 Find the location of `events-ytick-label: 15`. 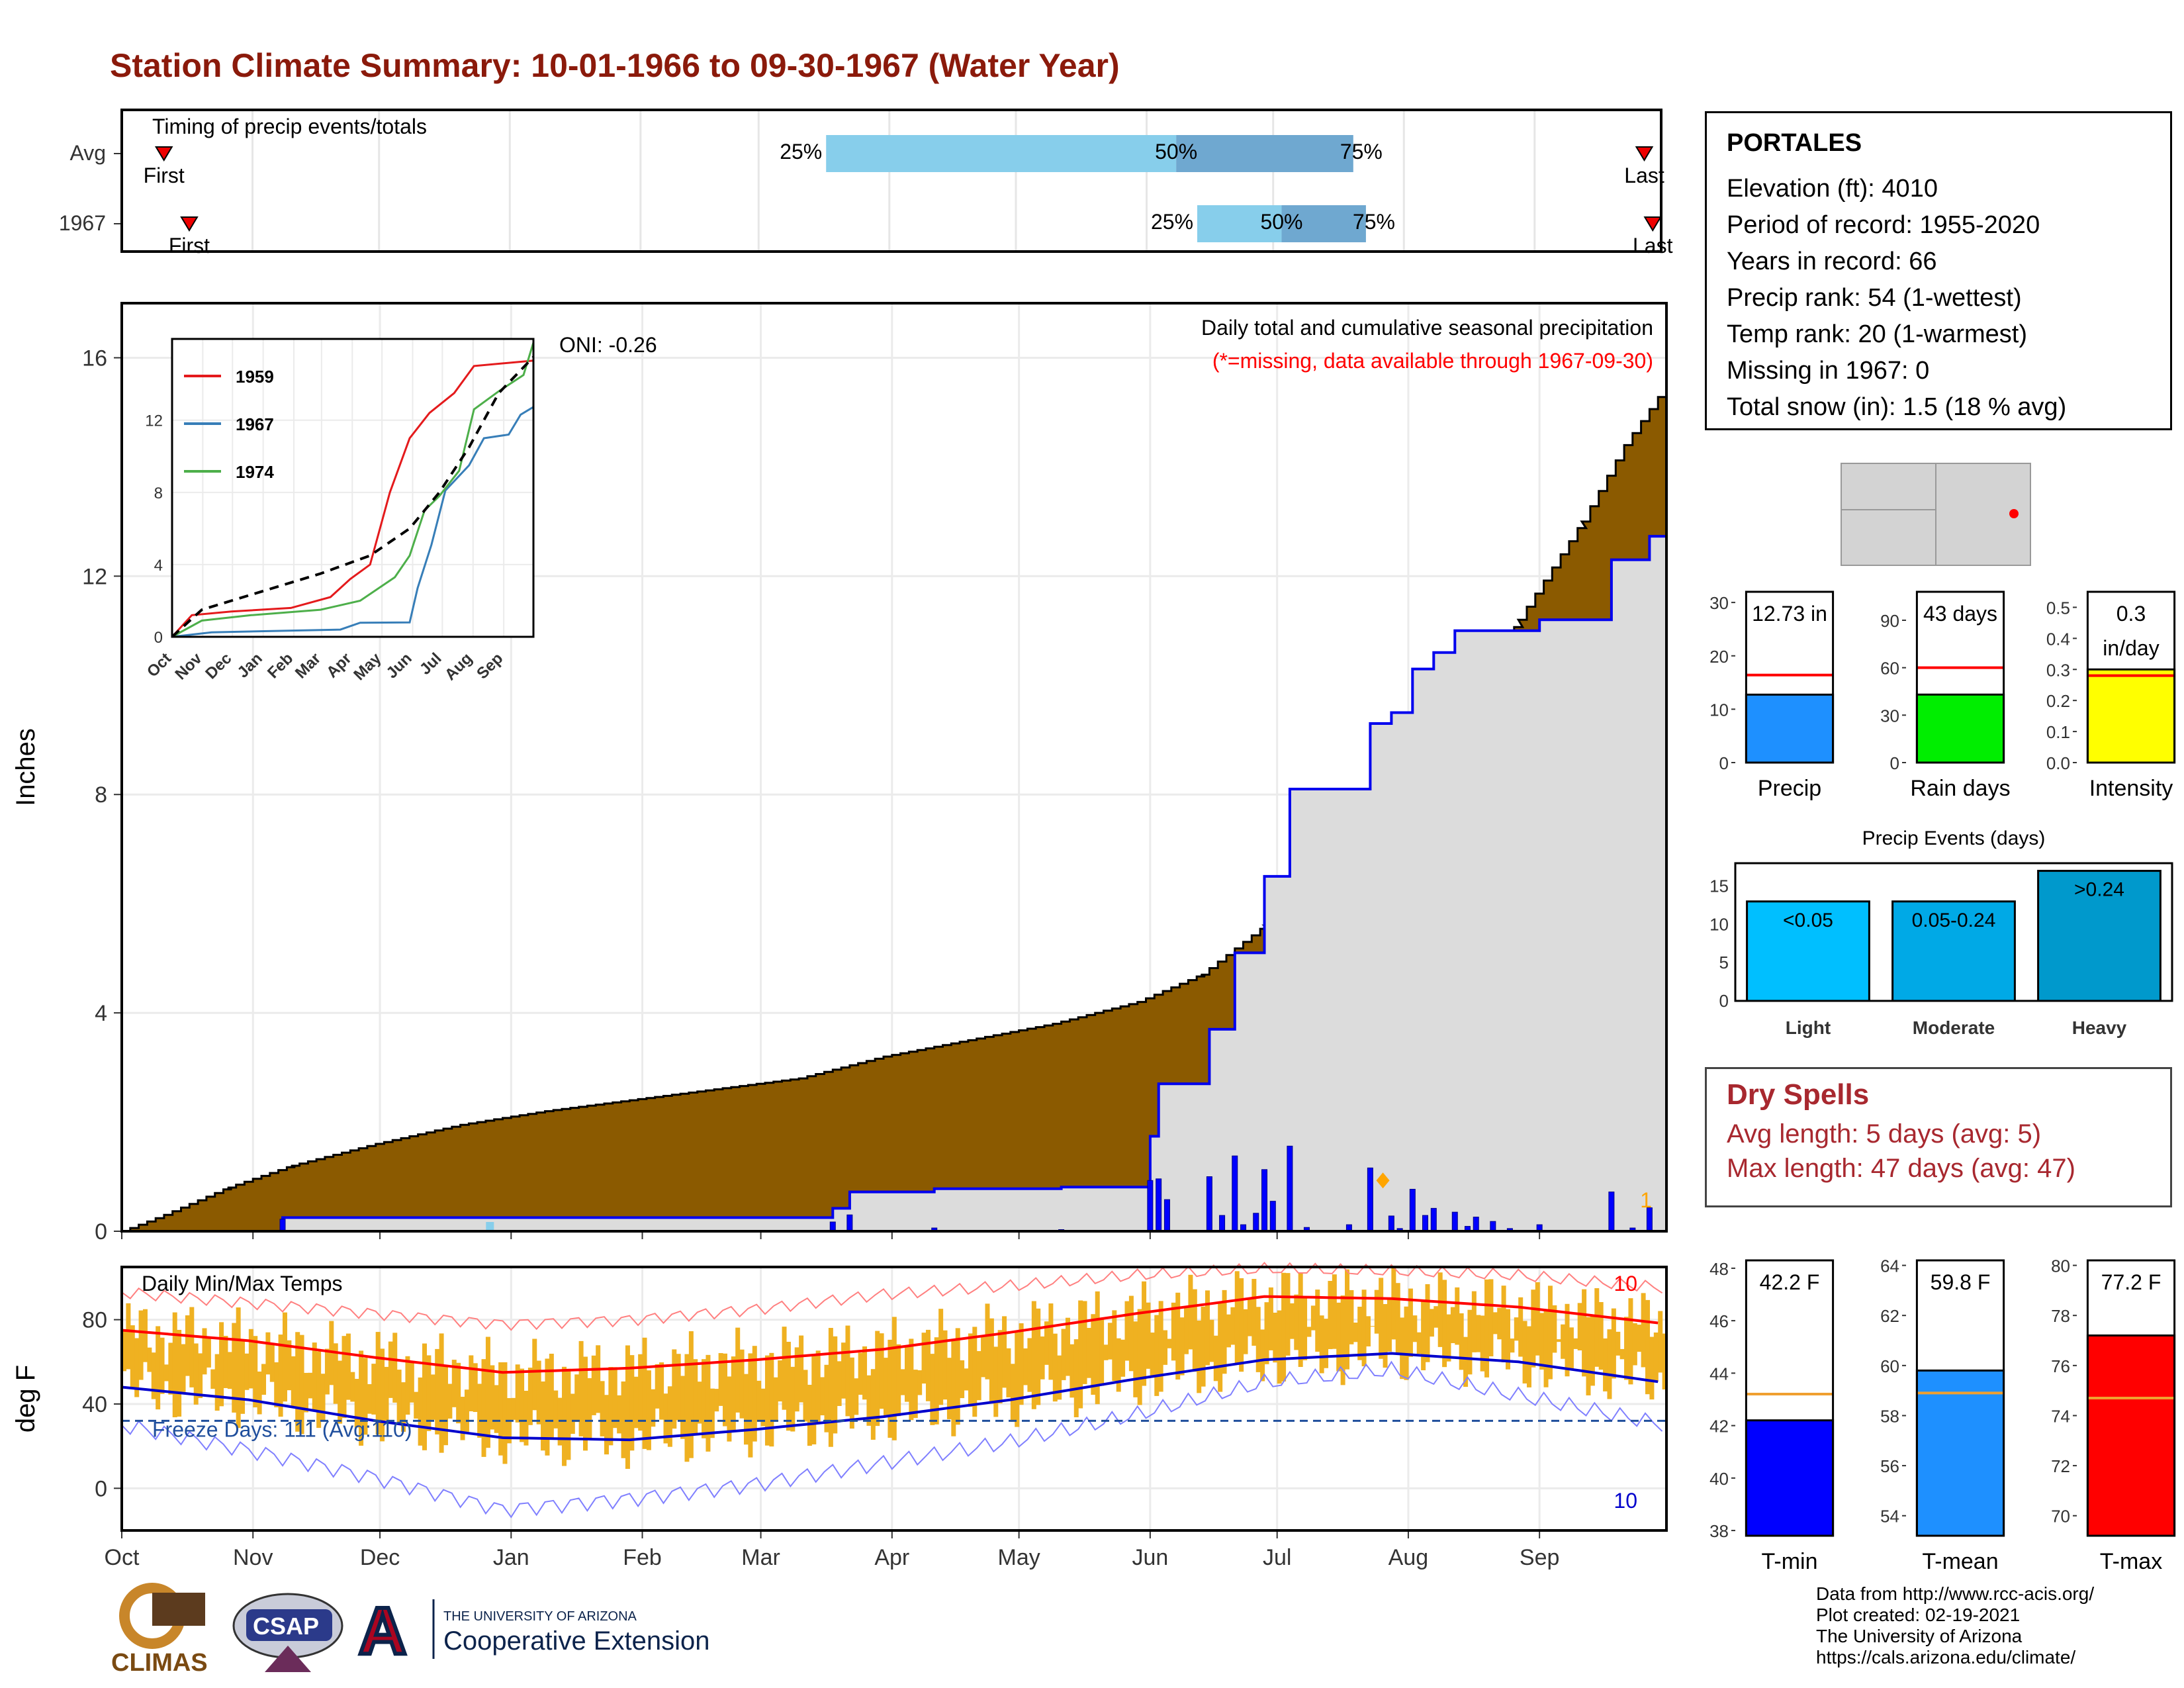

events-ytick-label: 15 is located at coordinates (1719, 886).